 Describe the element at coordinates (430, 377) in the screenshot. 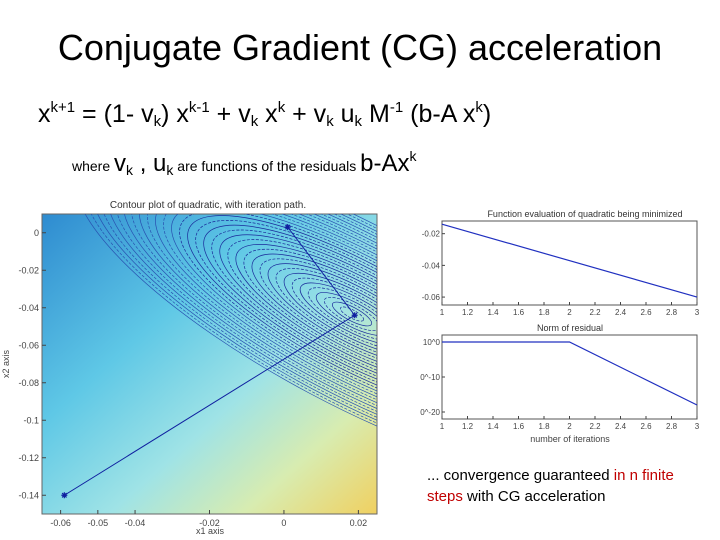

I see `y-tick-label: 10^-10` at that location.